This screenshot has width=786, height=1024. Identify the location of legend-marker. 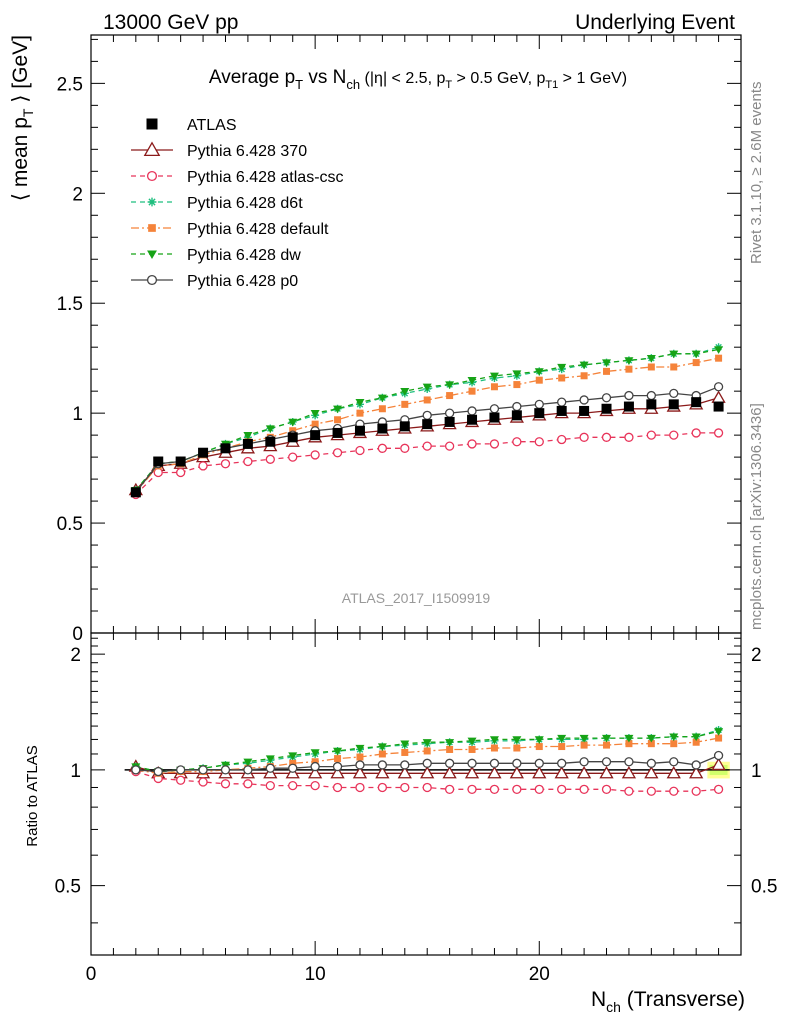
(152, 124).